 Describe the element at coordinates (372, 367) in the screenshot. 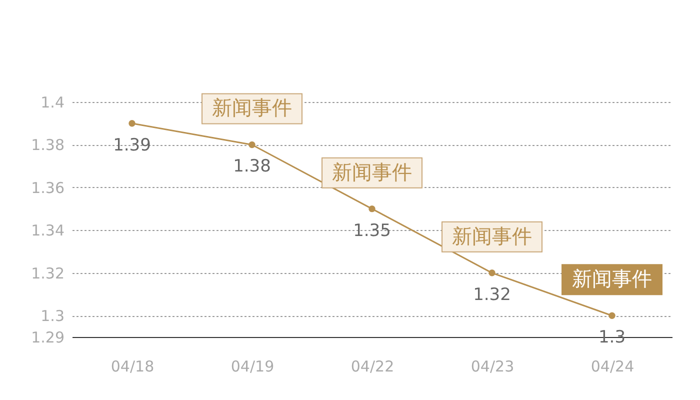

I see `x-tick-label: 04/22` at that location.